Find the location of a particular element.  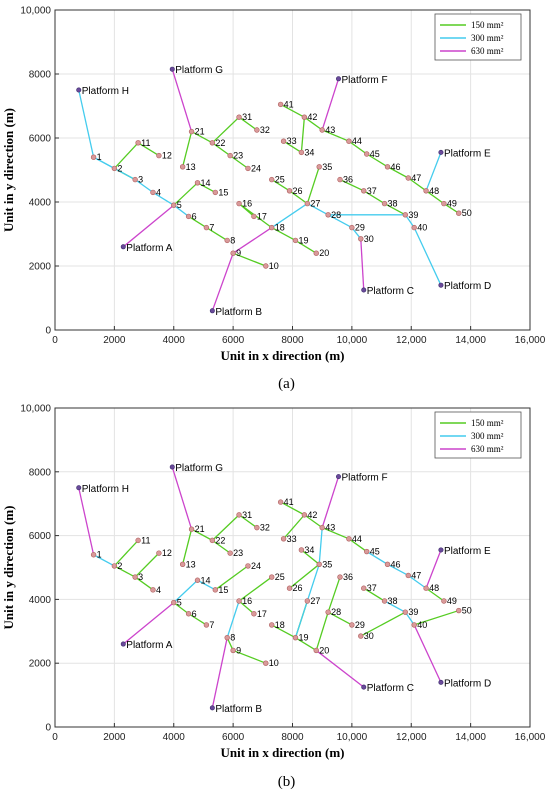

turbine-label: 20 is located at coordinates (324, 650).